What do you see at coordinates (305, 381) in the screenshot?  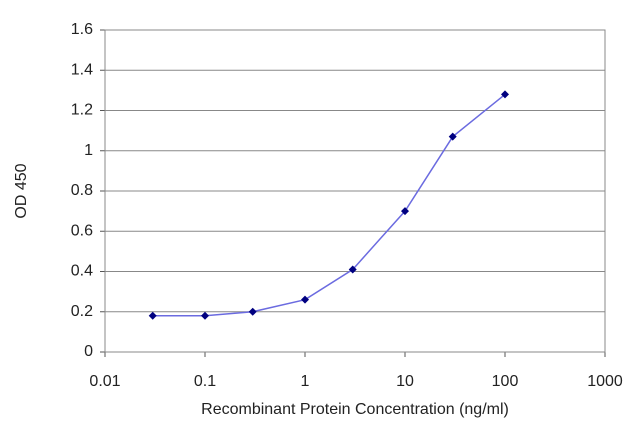 I see `x-tick-label: 1` at bounding box center [305, 381].